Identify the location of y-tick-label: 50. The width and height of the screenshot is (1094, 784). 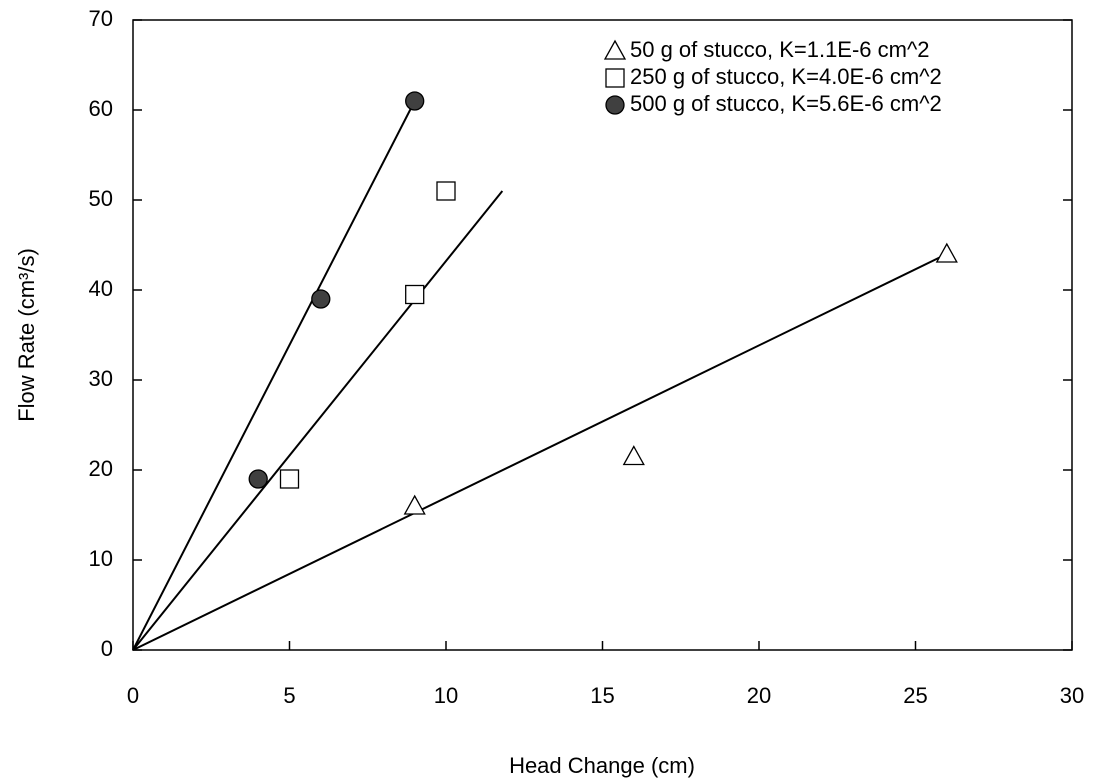
(101, 198).